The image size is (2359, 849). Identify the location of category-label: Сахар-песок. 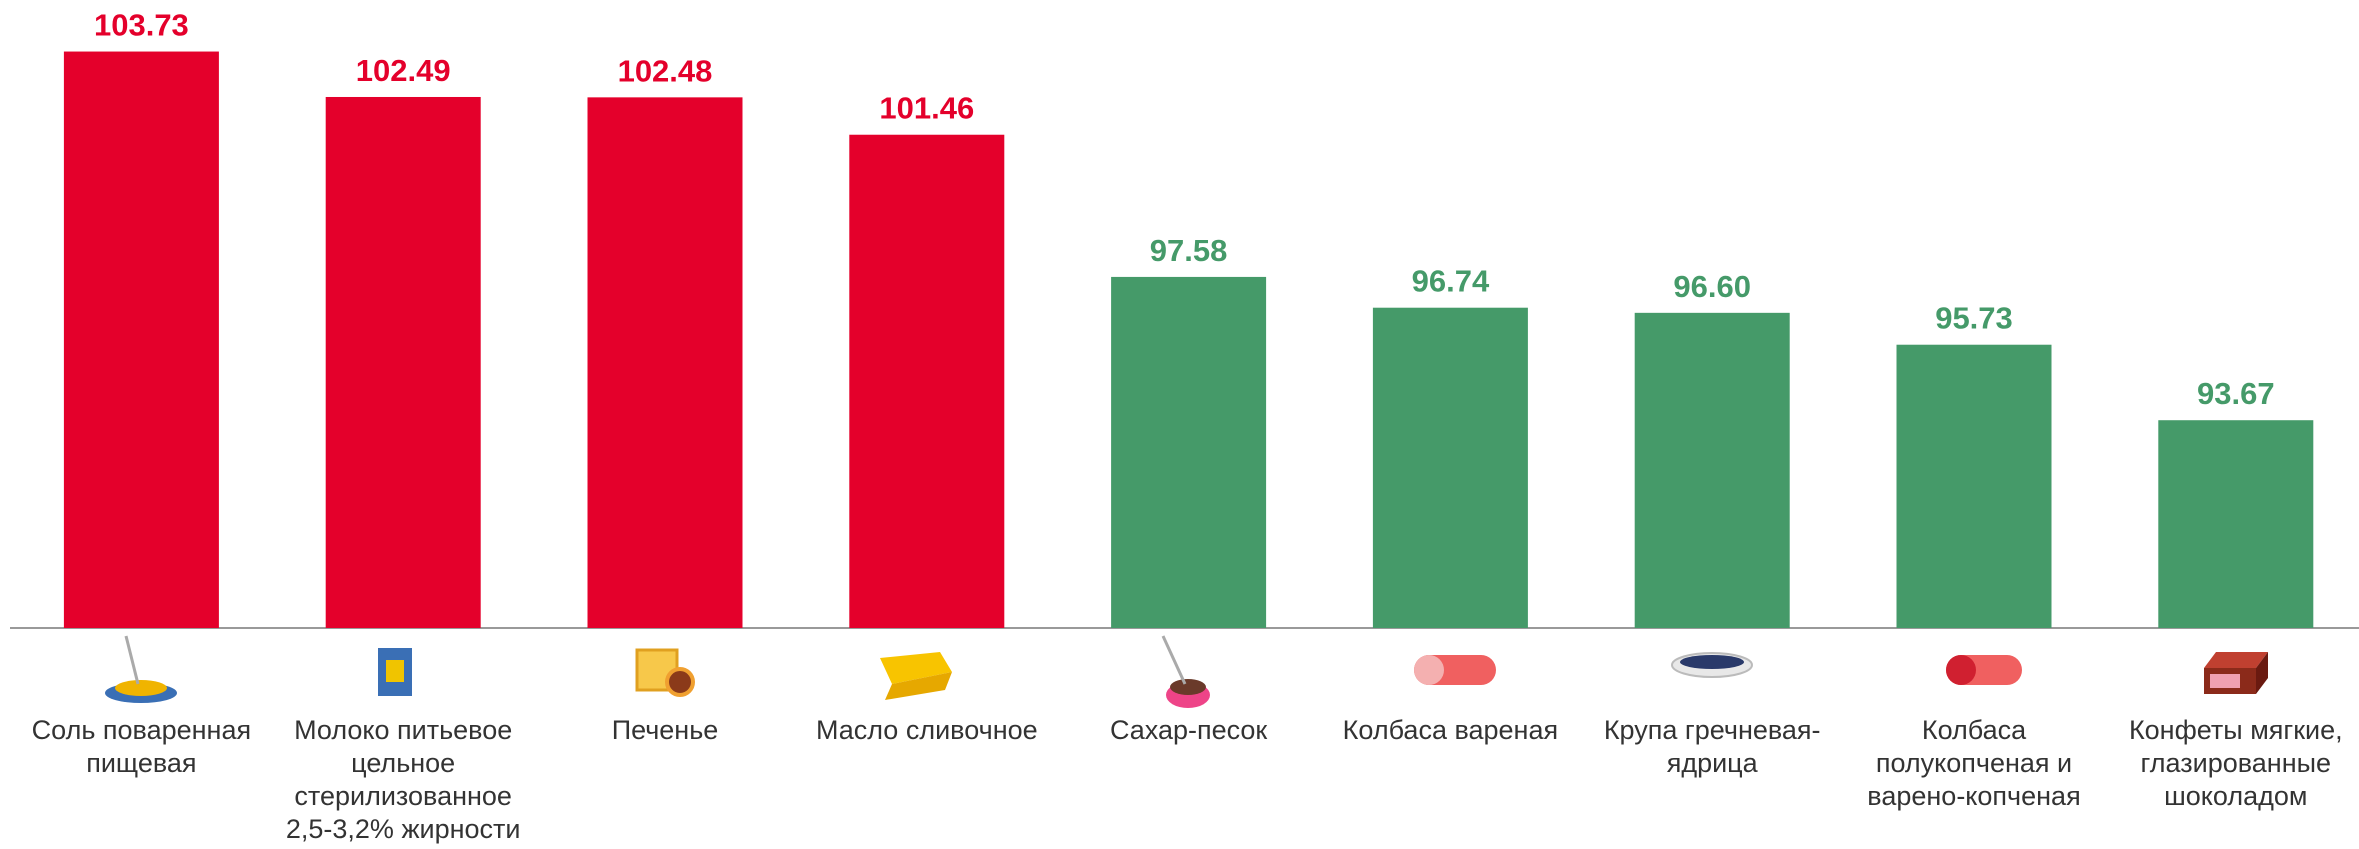
(1188, 730).